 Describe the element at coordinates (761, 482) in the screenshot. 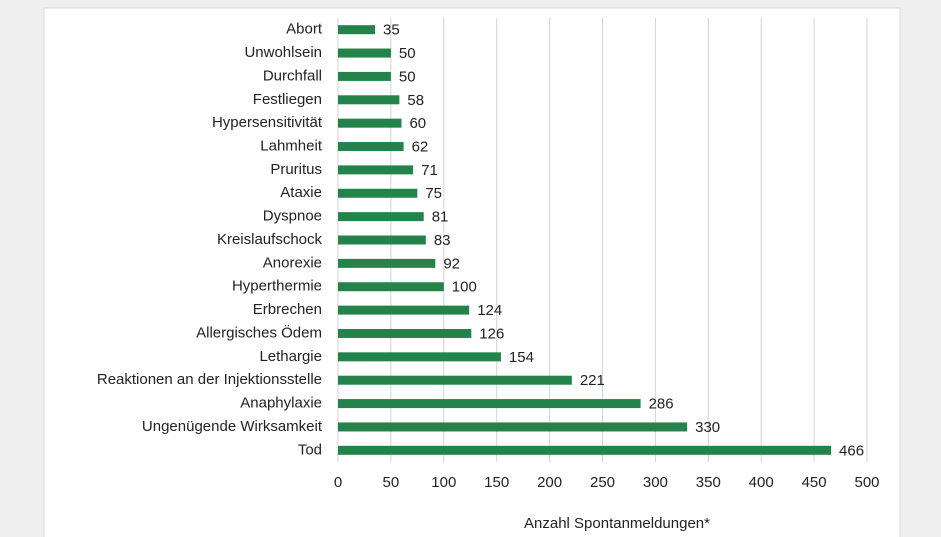

I see `x-tick-label: 400` at that location.